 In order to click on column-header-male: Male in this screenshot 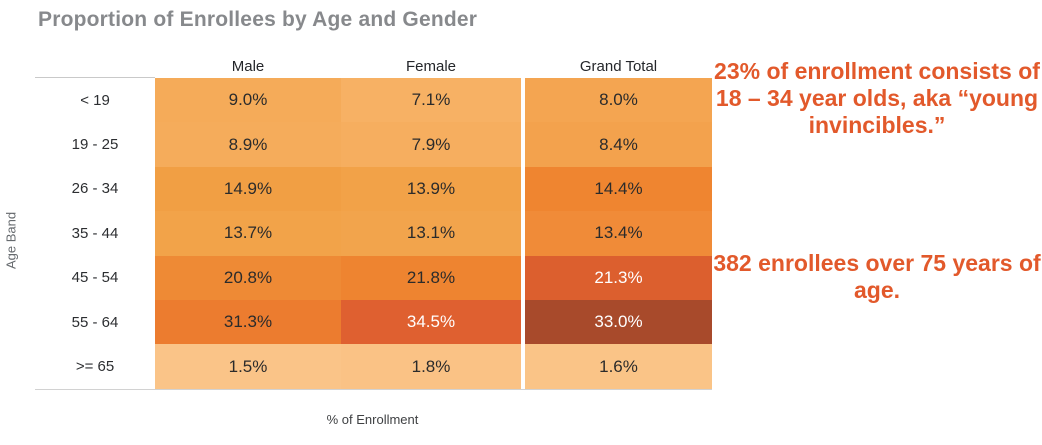, I will do `click(248, 66)`.